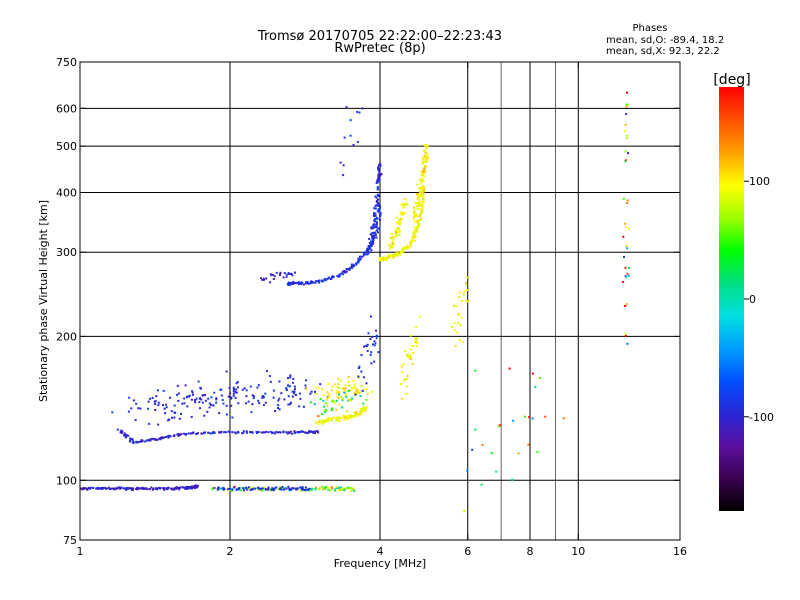  What do you see at coordinates (752, 299) in the screenshot?
I see `colorbar-tick-label: 0` at bounding box center [752, 299].